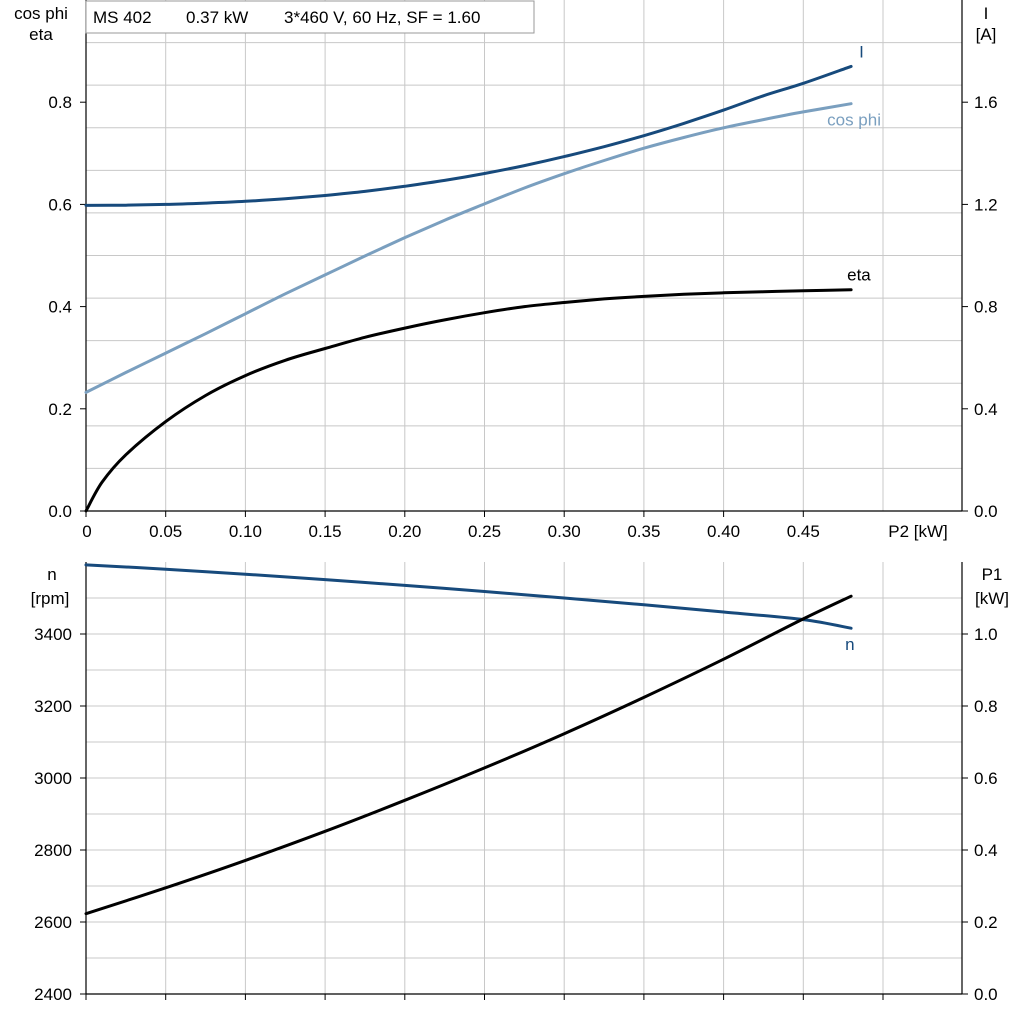 The height and width of the screenshot is (1024, 1024). I want to click on series-line-n, so click(468, 596).